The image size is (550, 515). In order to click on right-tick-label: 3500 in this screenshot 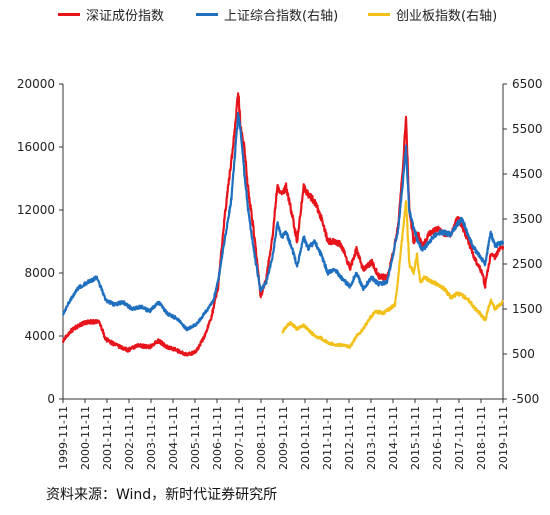, I will do `click(527, 219)`.